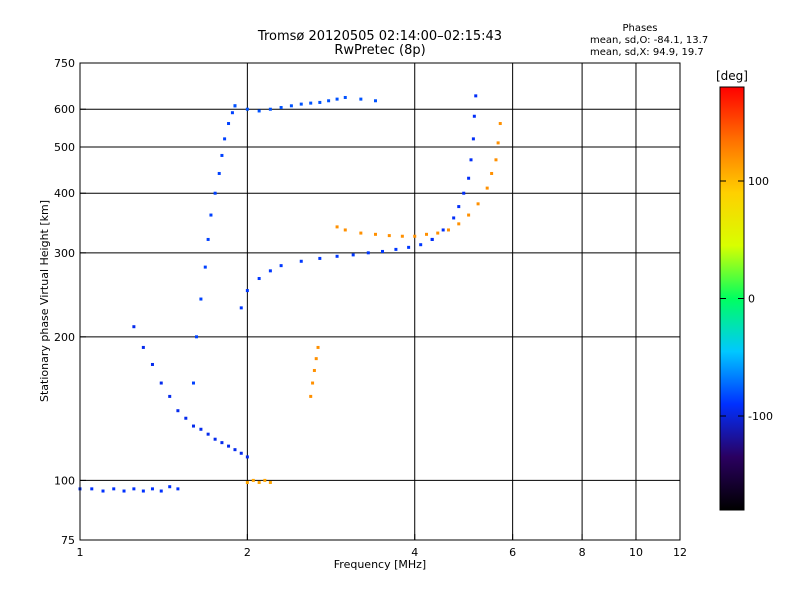  Describe the element at coordinates (746, 299) in the screenshot. I see `colorbar-ticks: 100 0 -100` at that location.